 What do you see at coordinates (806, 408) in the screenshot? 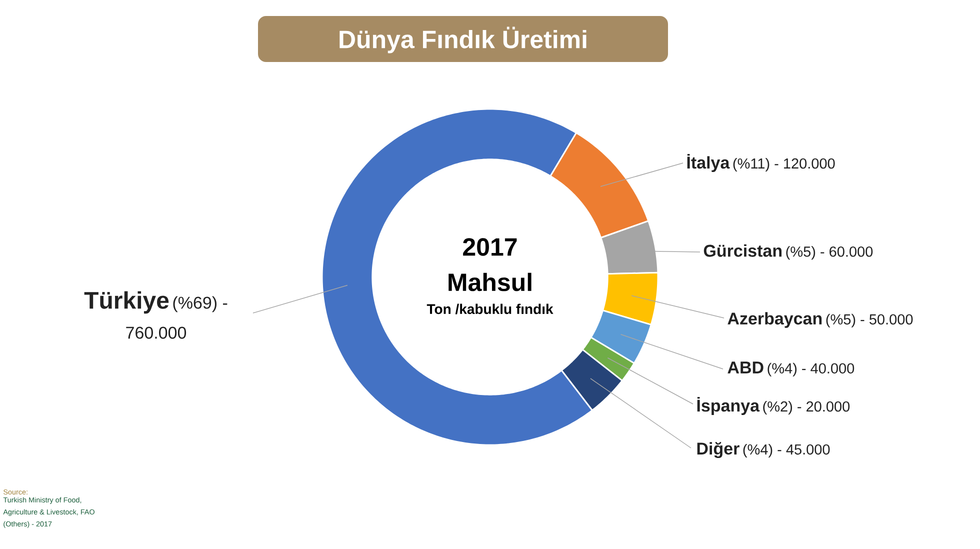
I see `data-label: (%2) - 20.000` at bounding box center [806, 408].